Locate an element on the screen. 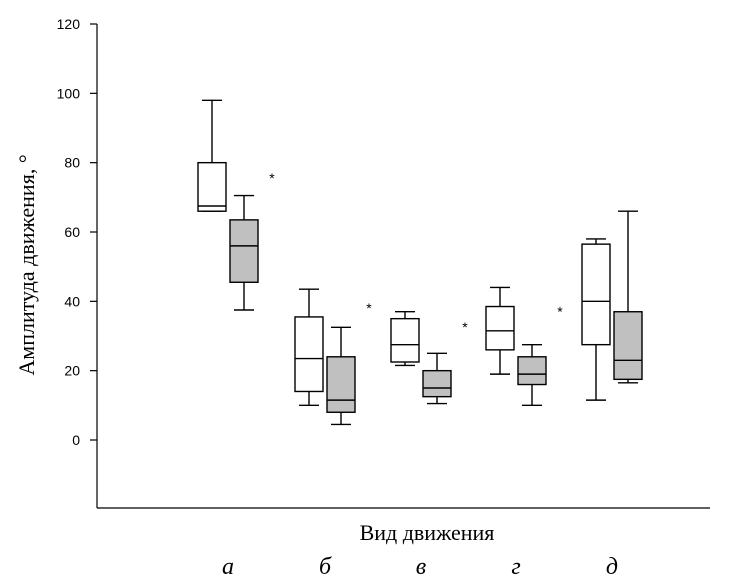  box-2-г is located at coordinates (532, 375).